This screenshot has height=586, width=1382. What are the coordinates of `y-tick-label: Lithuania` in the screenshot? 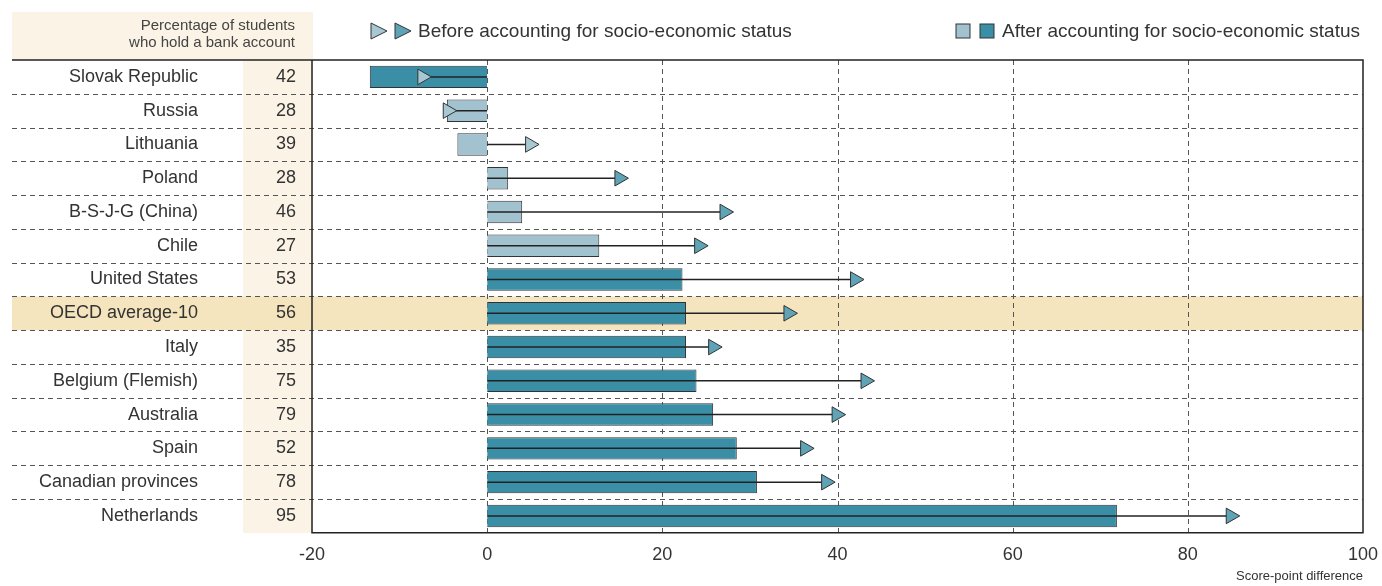 It's located at (161, 143).